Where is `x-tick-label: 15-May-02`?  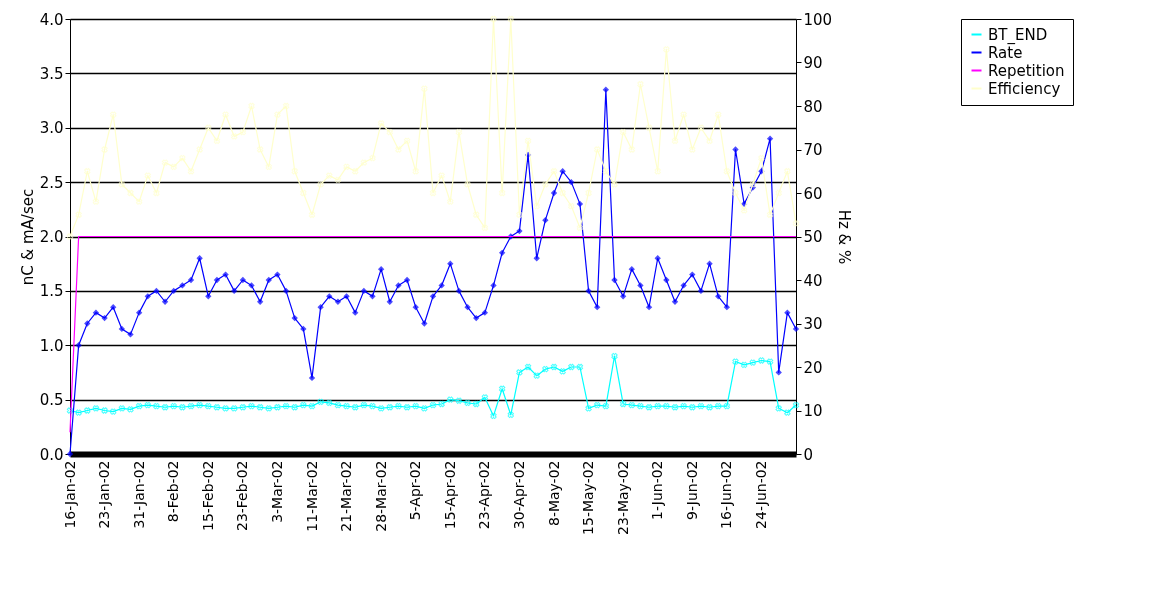
x-tick-label: 15-May-02 is located at coordinates (588, 497).